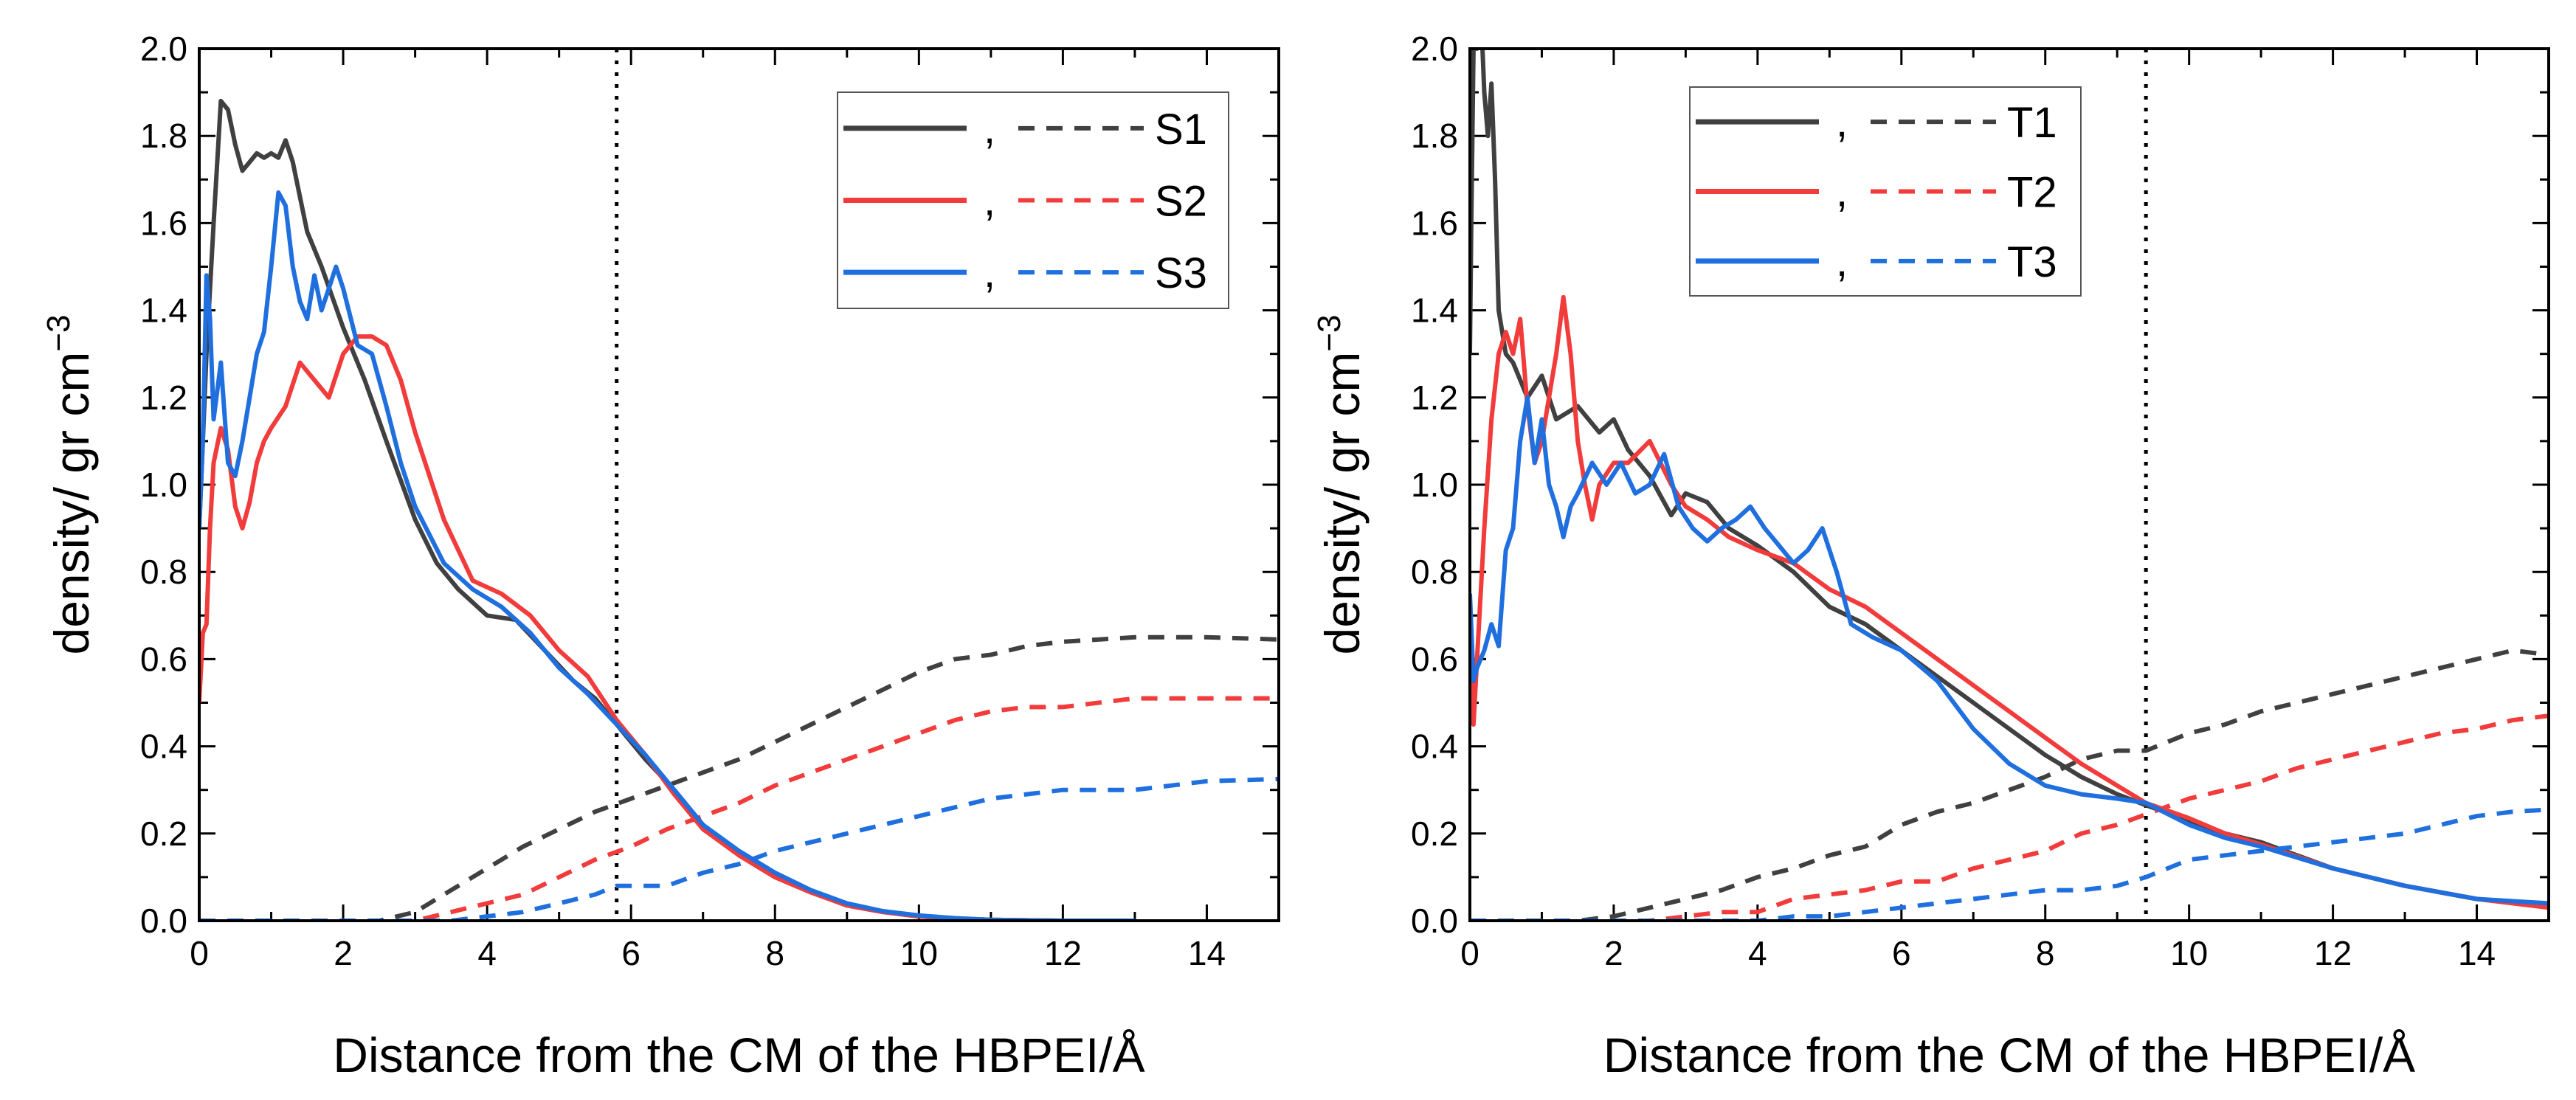 This screenshot has height=1100, width=2576. Describe the element at coordinates (1033, 200) in the screenshot. I see `legend: , S1, S2, S3` at that location.